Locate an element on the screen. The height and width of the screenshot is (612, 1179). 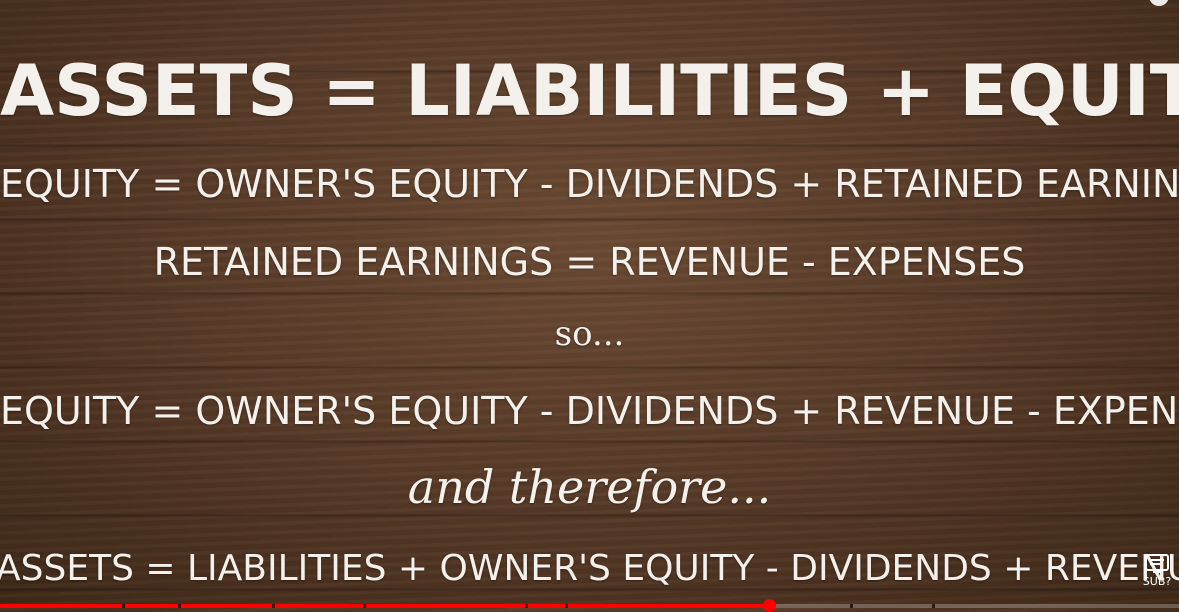
subscribe-badge: SUB? is located at coordinates (1157, 573).